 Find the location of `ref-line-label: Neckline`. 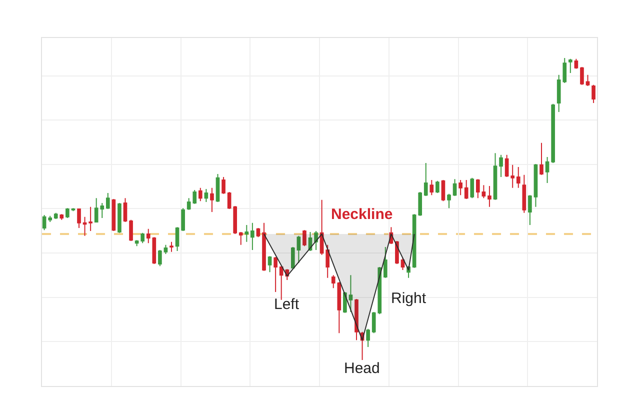

ref-line-label: Neckline is located at coordinates (362, 214).